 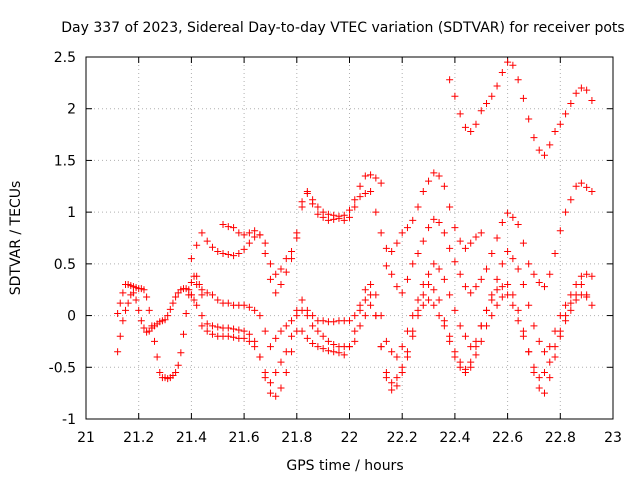 I want to click on x-tick-label: 22.4, so click(x=454, y=438).